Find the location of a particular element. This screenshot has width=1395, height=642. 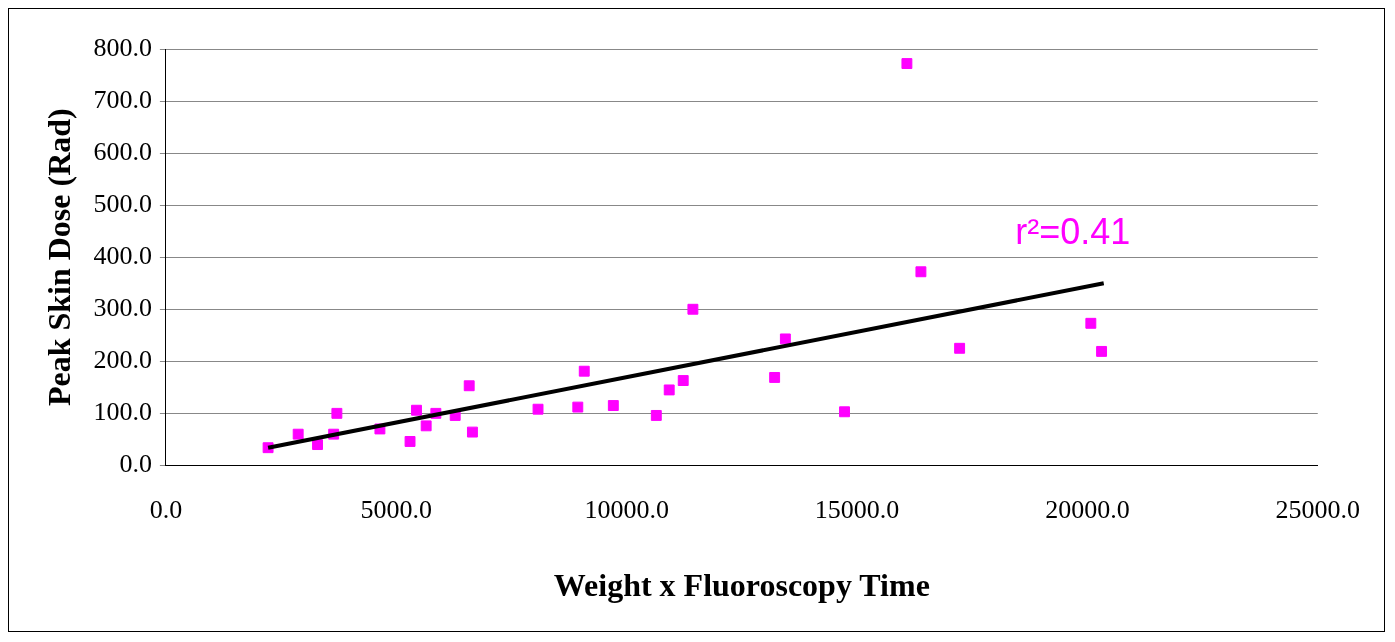

y-tick-label: 300.0 is located at coordinates (122, 308).